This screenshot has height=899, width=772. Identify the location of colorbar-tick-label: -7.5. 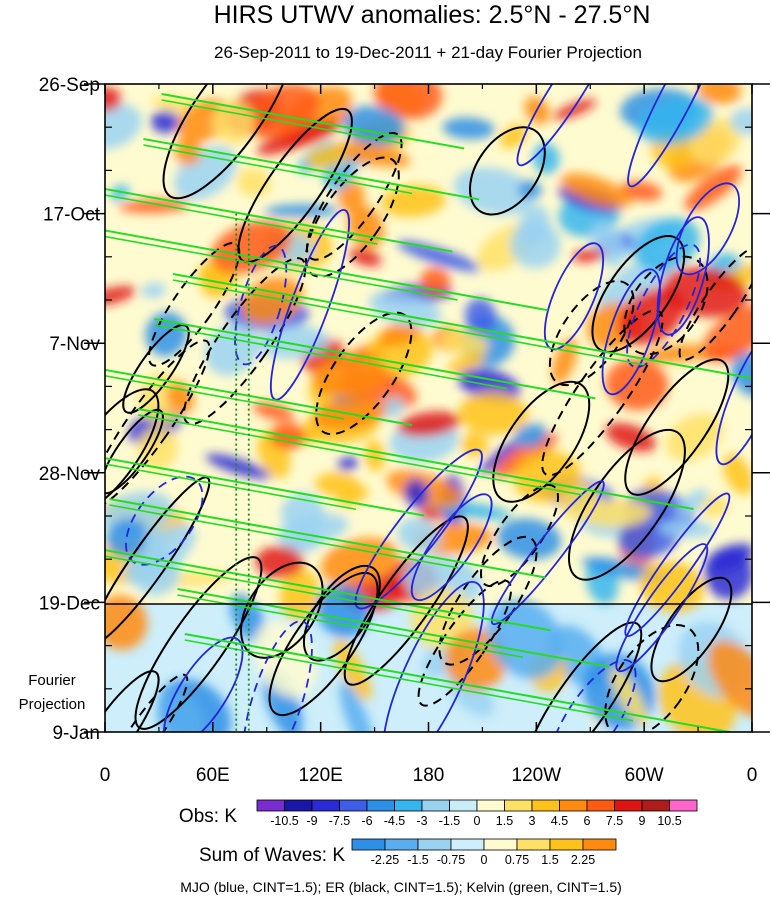
(340, 821).